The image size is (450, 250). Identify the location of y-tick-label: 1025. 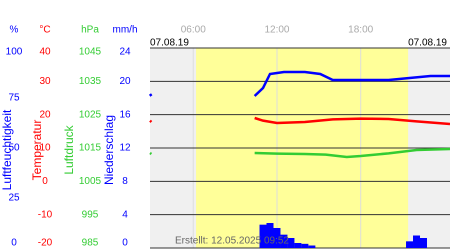
(90, 114).